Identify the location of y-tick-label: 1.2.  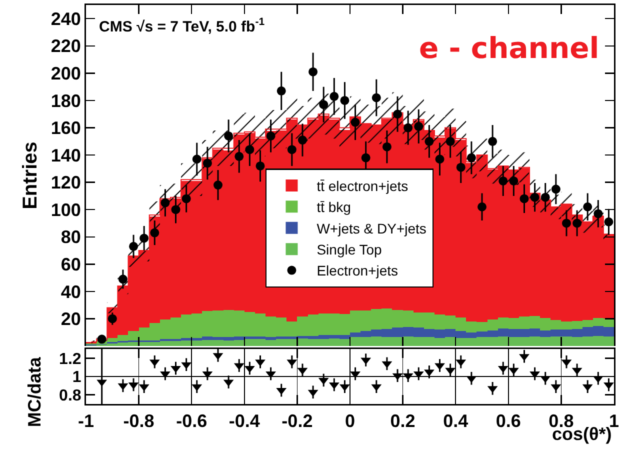
(70, 359).